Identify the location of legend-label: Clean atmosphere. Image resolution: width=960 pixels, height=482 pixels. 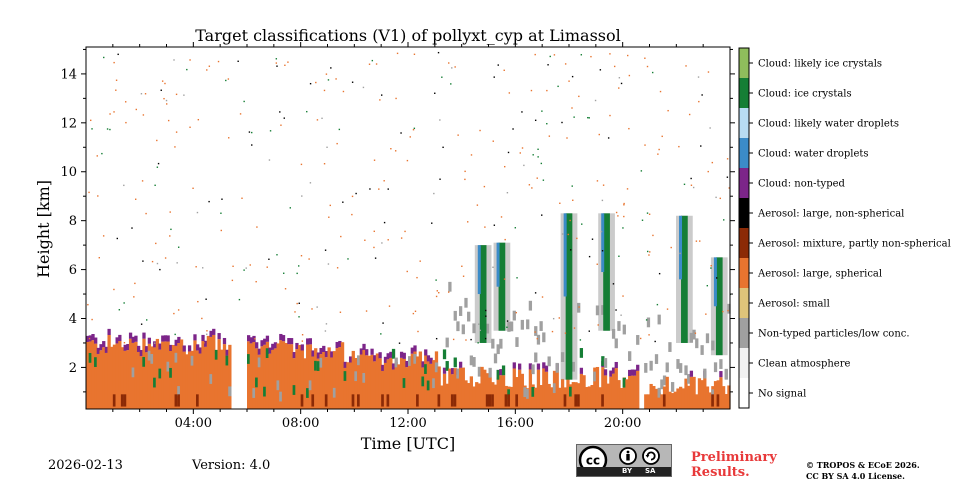
(804, 364).